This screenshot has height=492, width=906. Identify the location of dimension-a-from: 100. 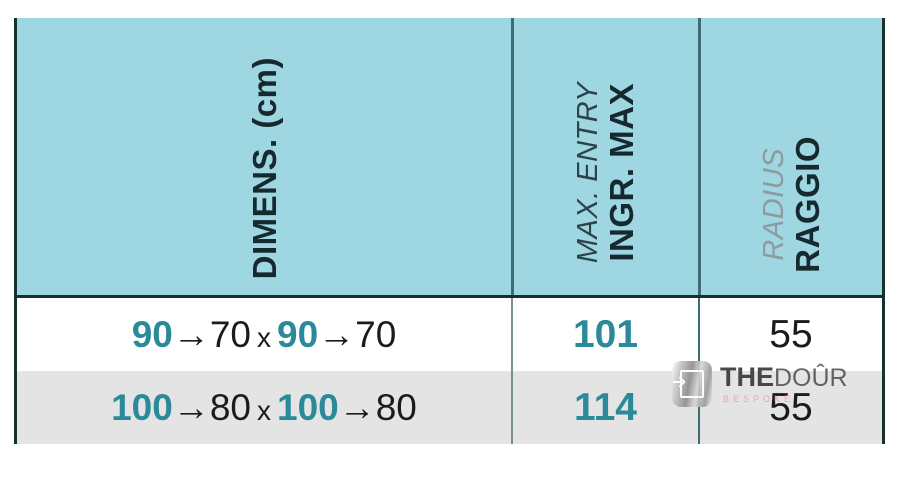
(142, 407).